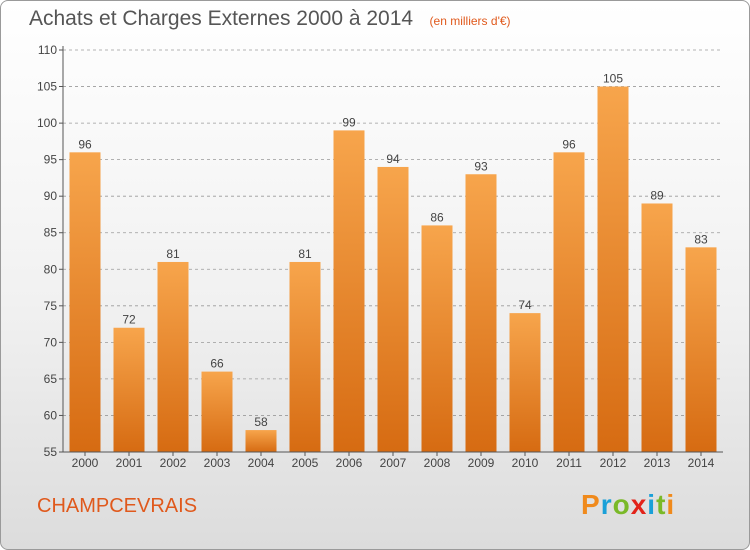 This screenshot has height=550, width=750. Describe the element at coordinates (613, 463) in the screenshot. I see `x-tick-label: 2012` at that location.